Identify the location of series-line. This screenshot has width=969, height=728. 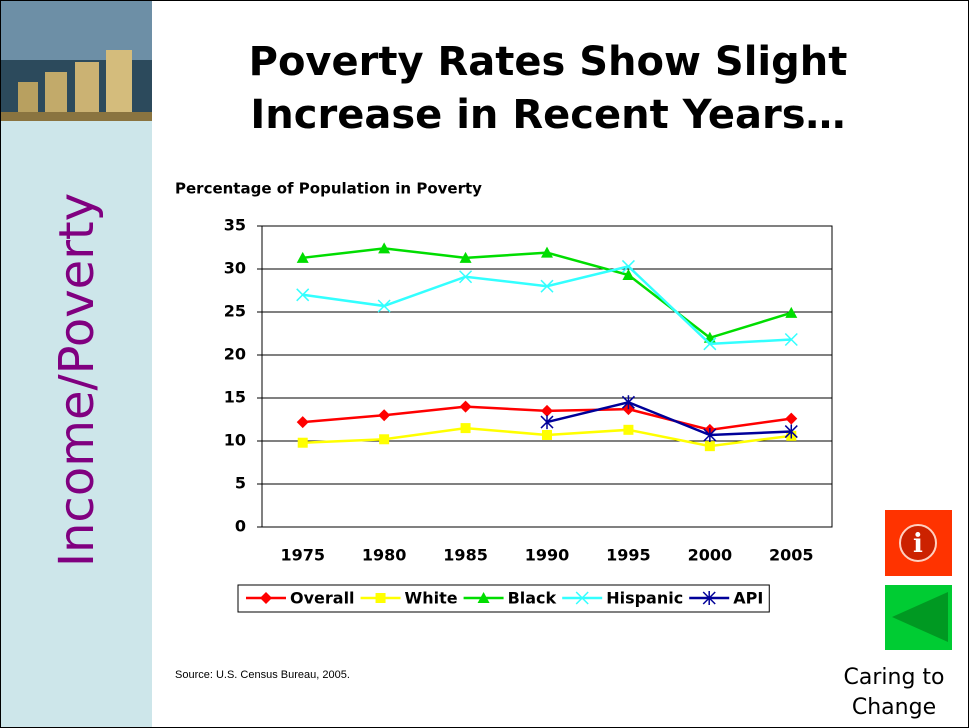
(669, 418).